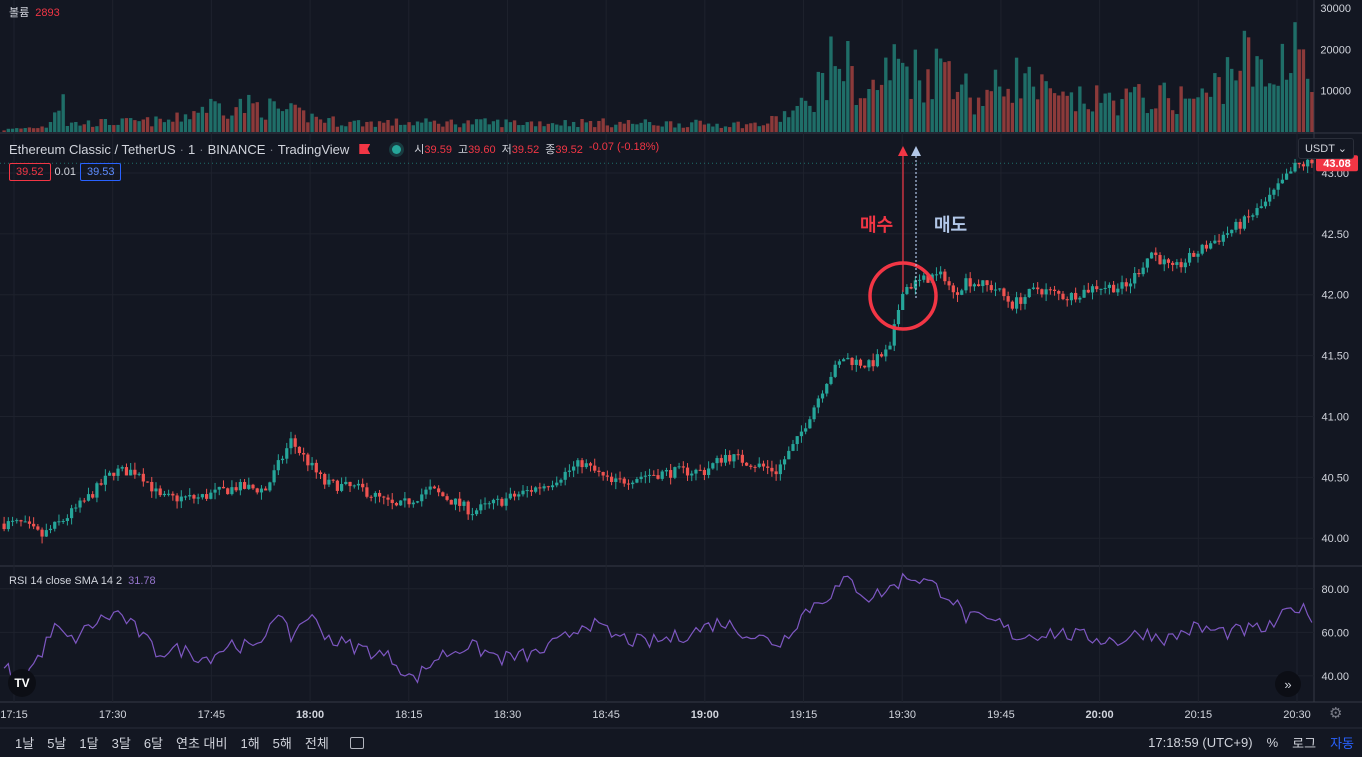  I want to click on market-status-icon, so click(397, 149).